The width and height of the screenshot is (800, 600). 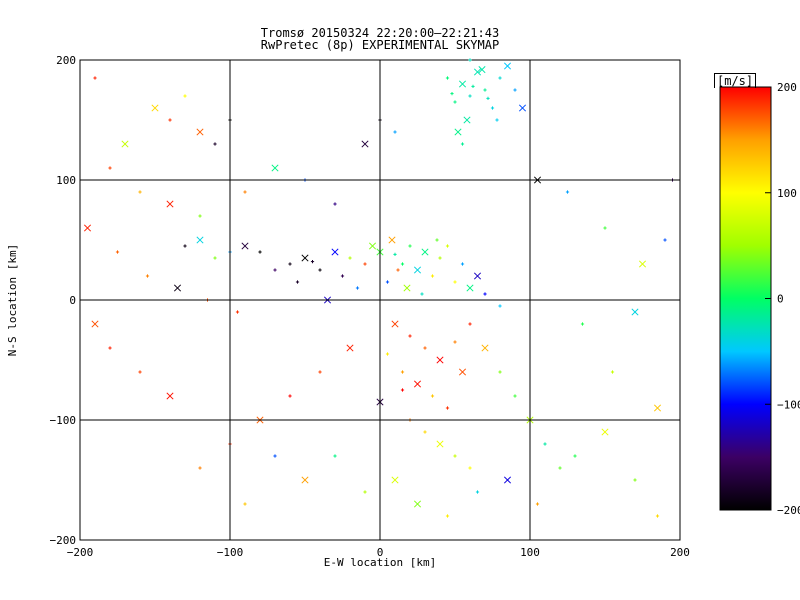 I want to click on x-tick-label: −200, so click(x=80, y=552).